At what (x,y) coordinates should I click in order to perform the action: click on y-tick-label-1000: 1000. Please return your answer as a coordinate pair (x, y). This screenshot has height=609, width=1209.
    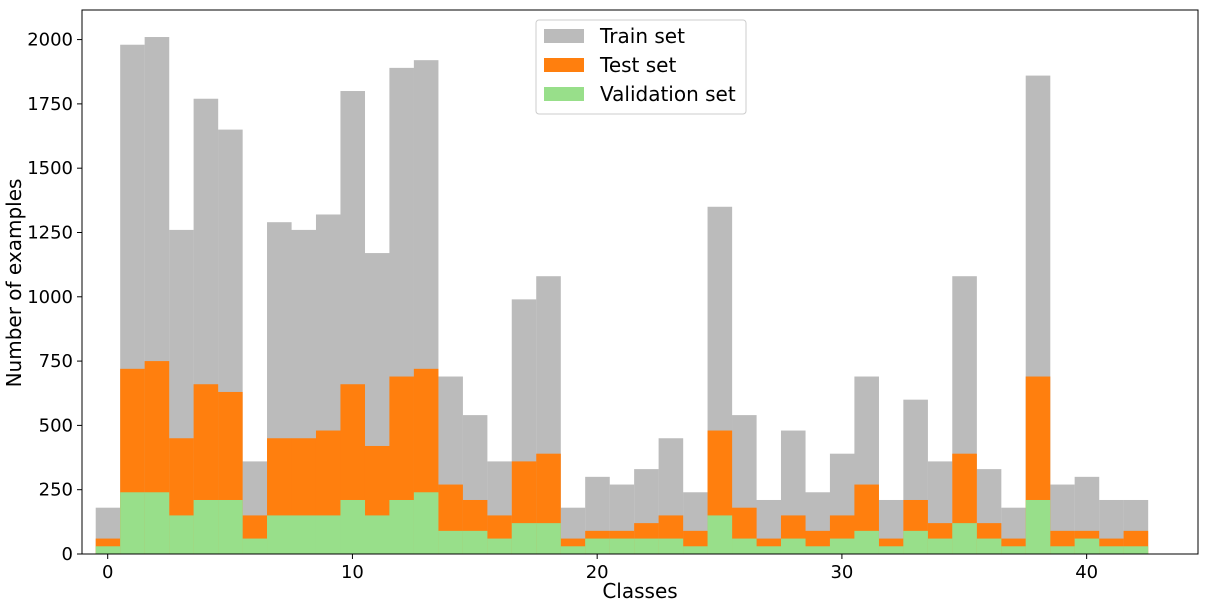
    Looking at the image, I should click on (50, 297).